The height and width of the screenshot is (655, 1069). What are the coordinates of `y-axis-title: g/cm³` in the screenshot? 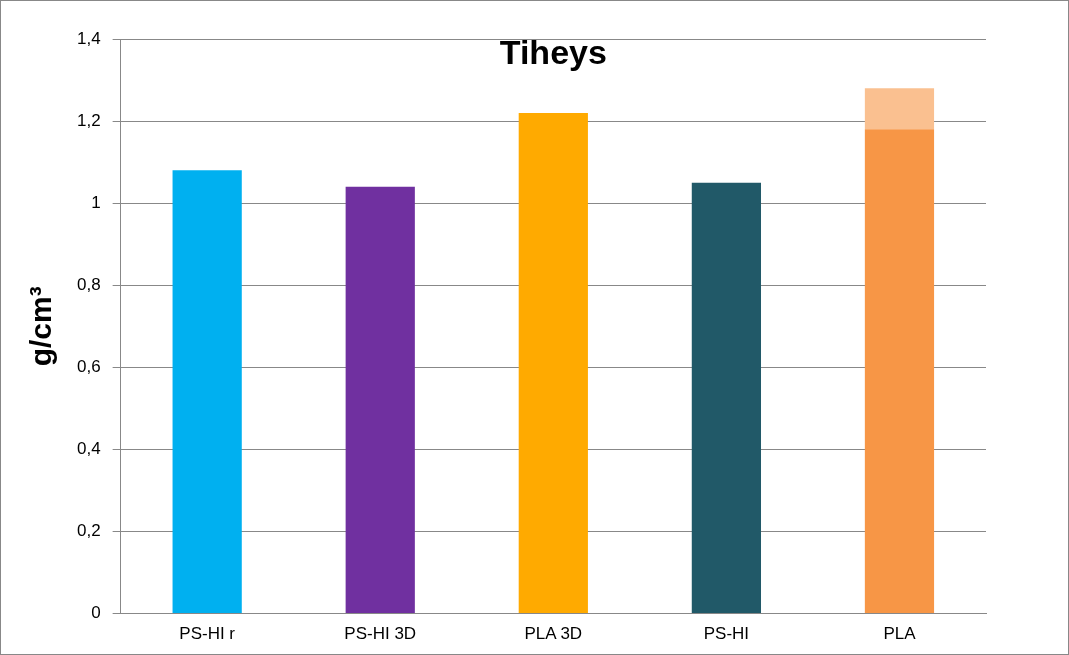 It's located at (41, 326).